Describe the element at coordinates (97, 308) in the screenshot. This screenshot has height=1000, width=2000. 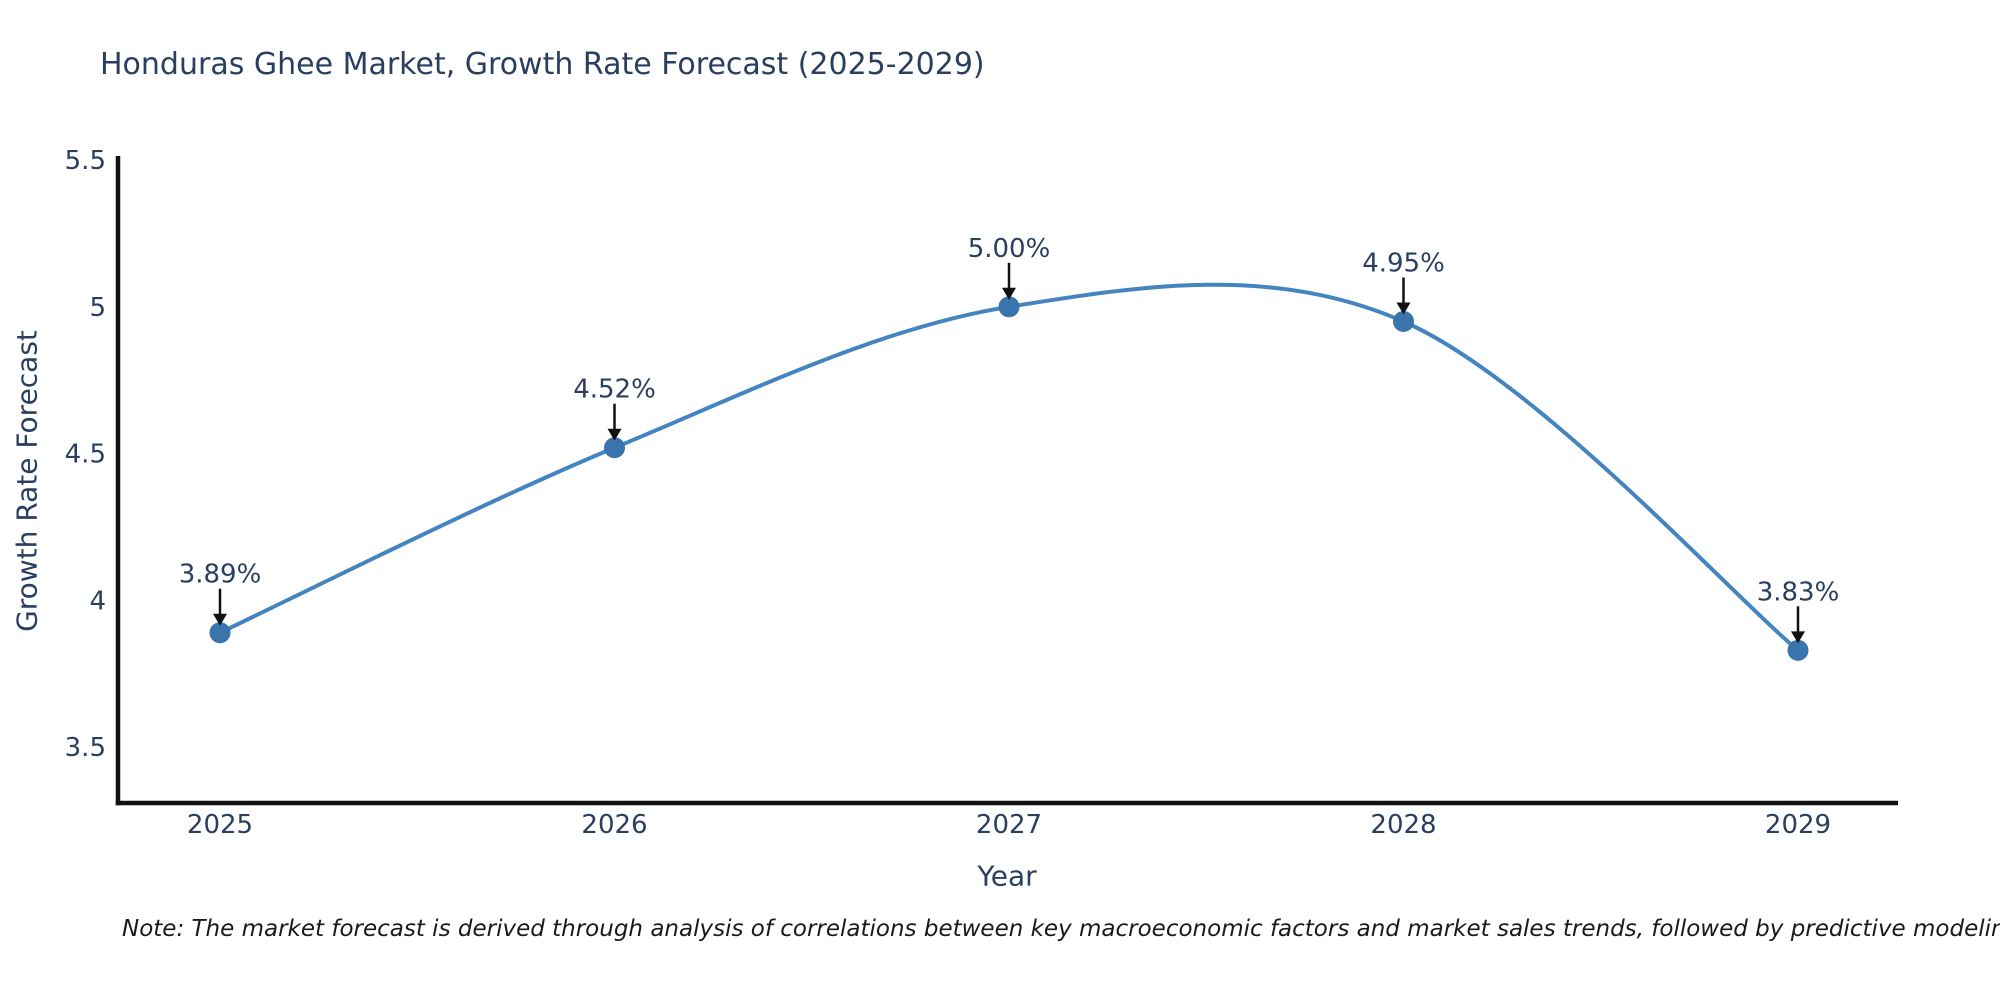
I see `y-tick-label: 5` at that location.